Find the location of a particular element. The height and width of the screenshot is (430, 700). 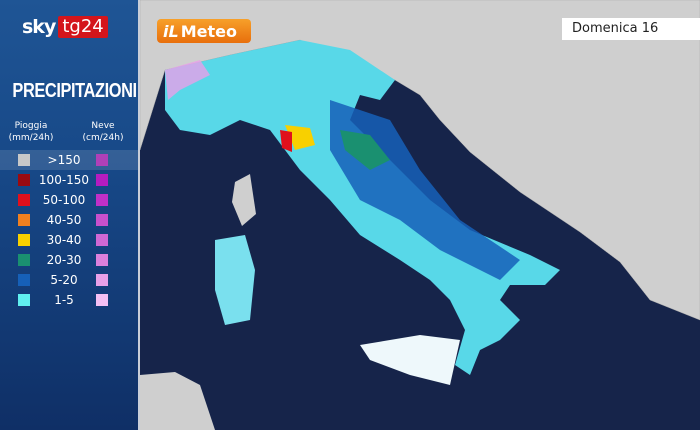

legend-range: 20-30 is located at coordinates (64, 260).